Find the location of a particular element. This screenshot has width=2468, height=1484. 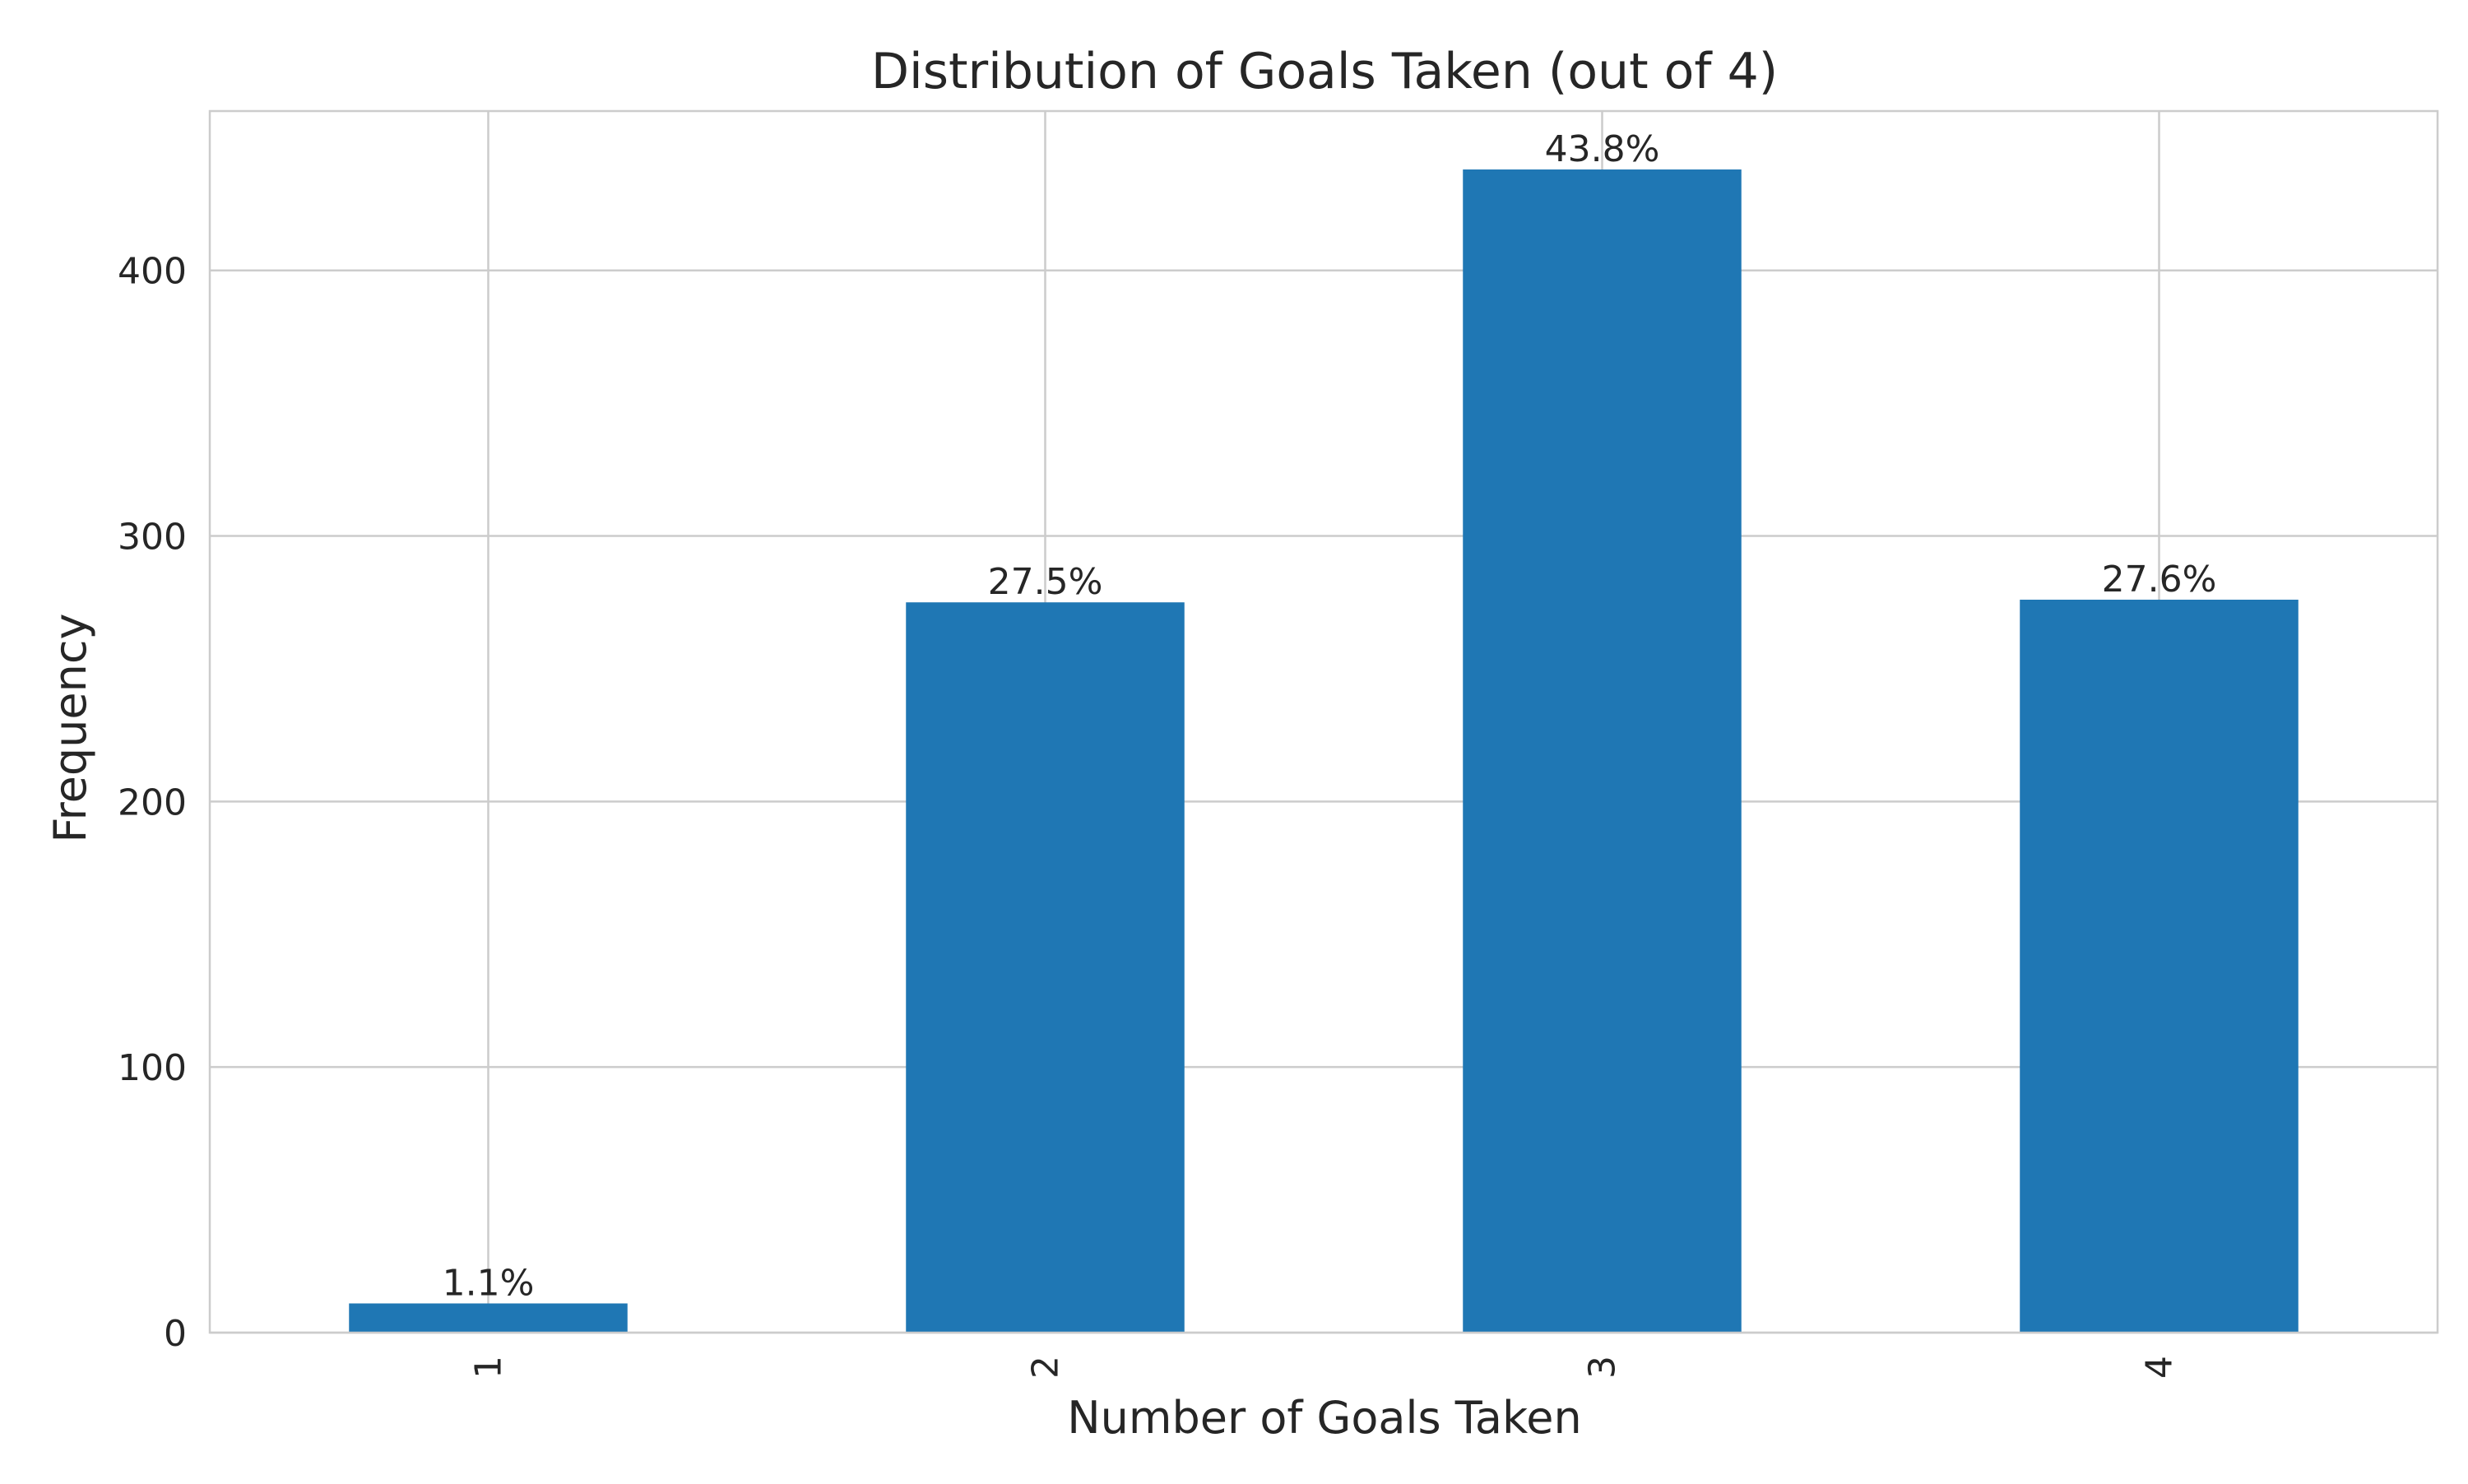

bar-value-label: 43.8% is located at coordinates (1602, 149).